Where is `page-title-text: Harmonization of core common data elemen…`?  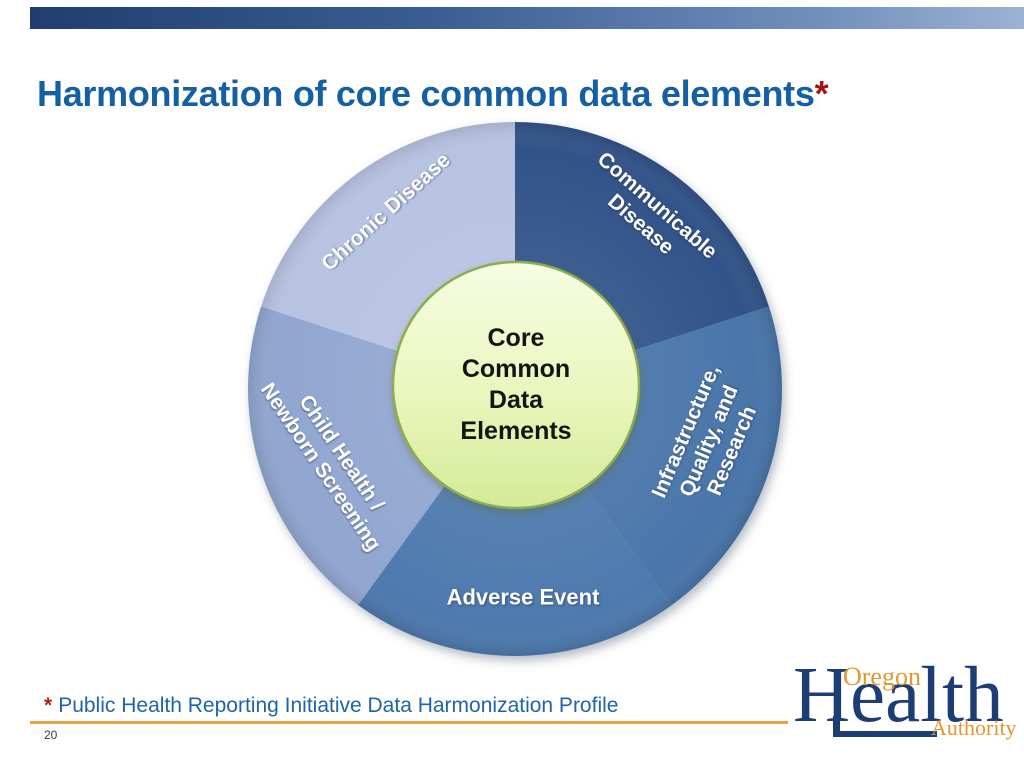
page-title-text: Harmonization of core common data elemen… is located at coordinates (426, 94).